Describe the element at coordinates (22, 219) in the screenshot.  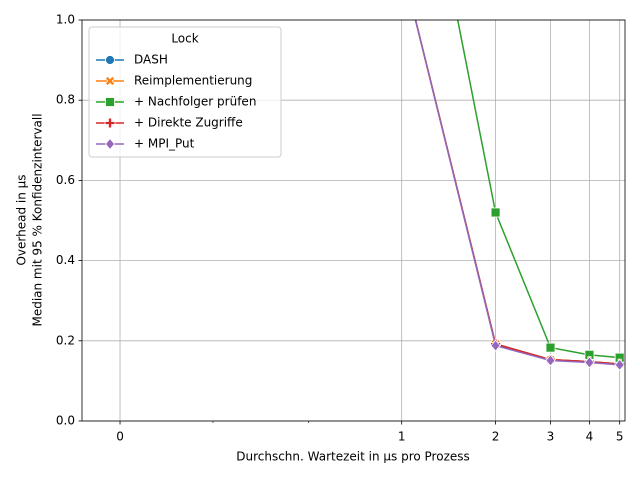
I see `y-axis-label: Overhead in µs` at that location.